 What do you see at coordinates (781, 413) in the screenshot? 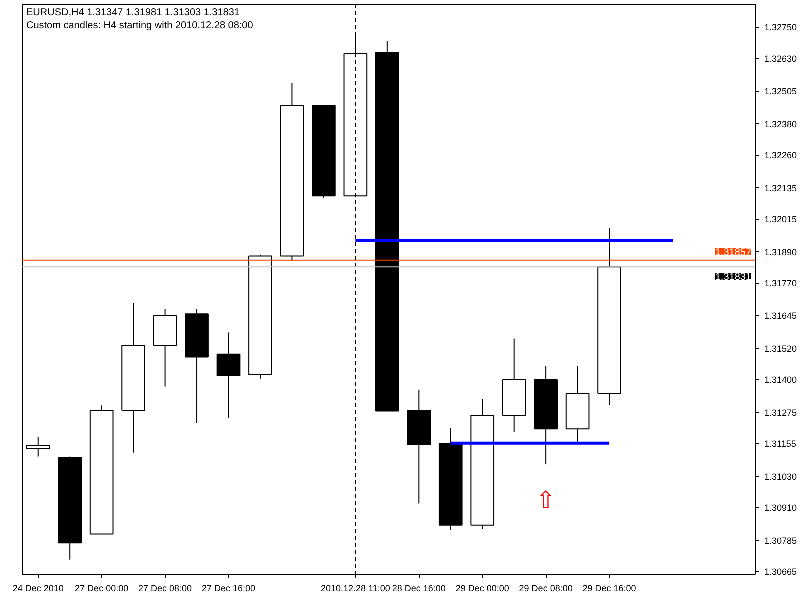
I see `y-tick-label: 1.31275` at bounding box center [781, 413].